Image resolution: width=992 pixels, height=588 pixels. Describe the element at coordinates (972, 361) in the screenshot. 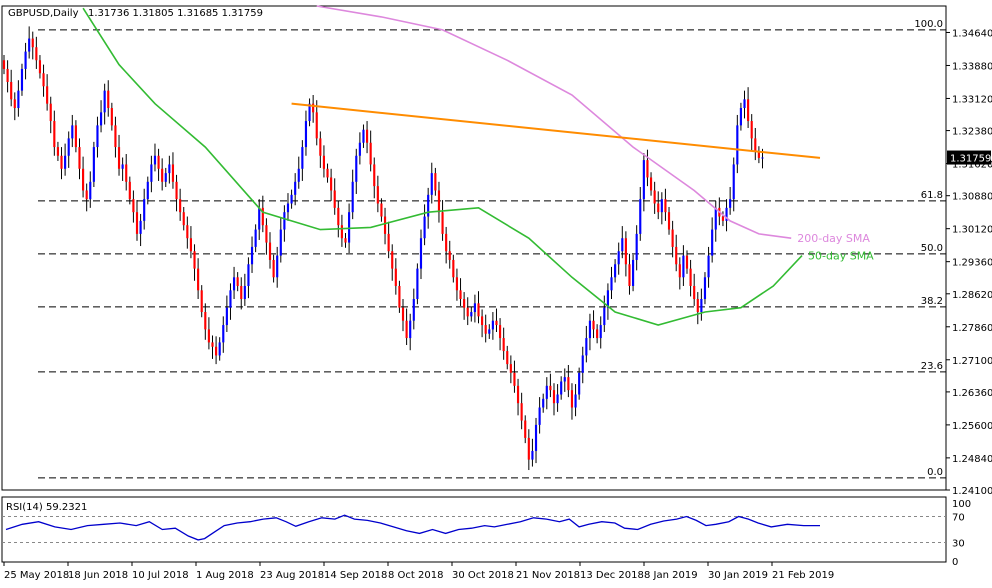

I see `y-tick-label: 1.27100` at that location.